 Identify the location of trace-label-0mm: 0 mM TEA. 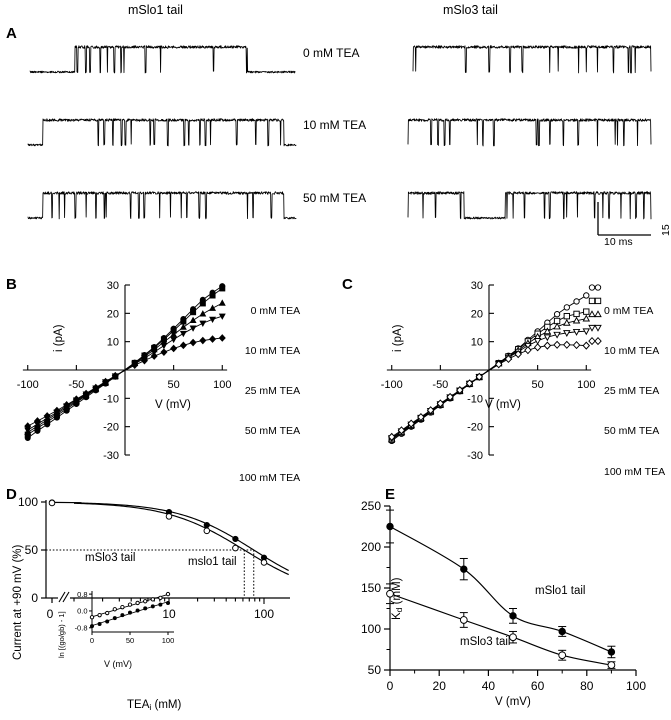
(331, 53).